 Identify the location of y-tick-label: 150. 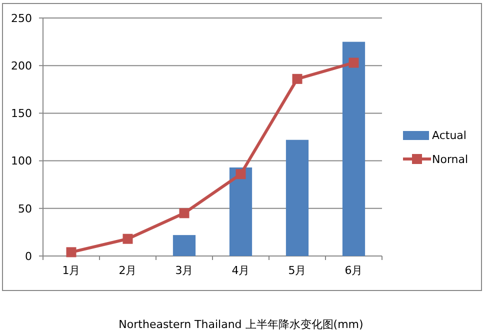
(21, 113).